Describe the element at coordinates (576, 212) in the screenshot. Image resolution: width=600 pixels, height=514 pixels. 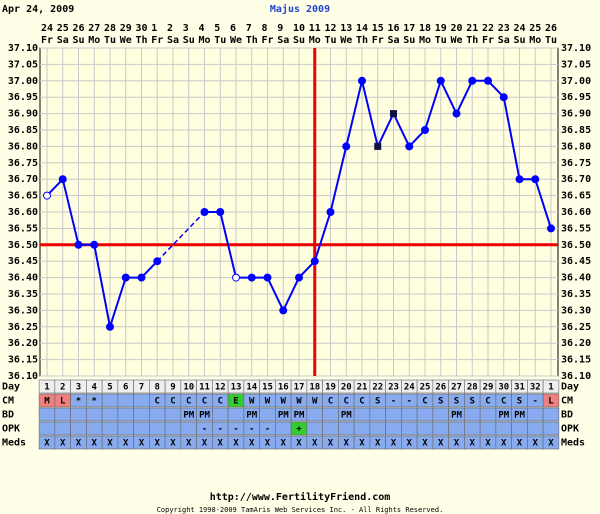
I see `y-tick-label: 36.60` at that location.